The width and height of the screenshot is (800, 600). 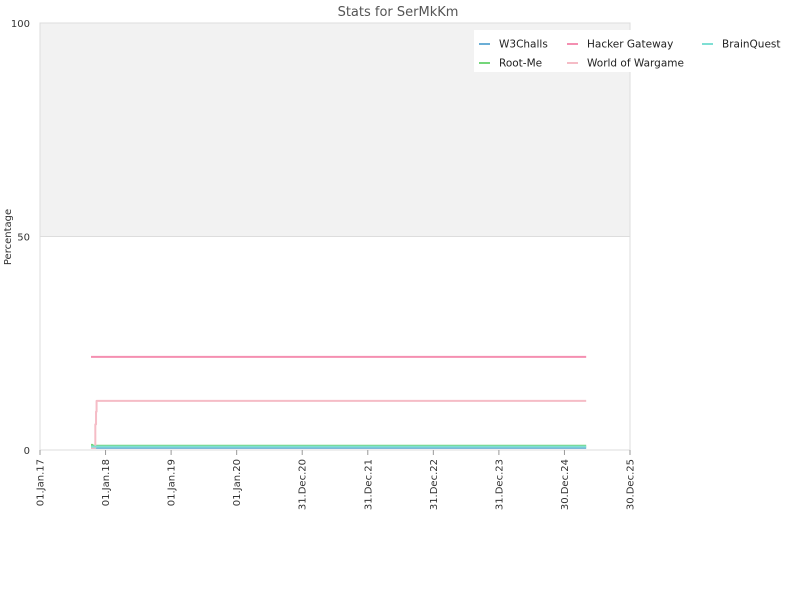 What do you see at coordinates (106, 482) in the screenshot?
I see `x-tick-label: 01.Jan.18` at bounding box center [106, 482].